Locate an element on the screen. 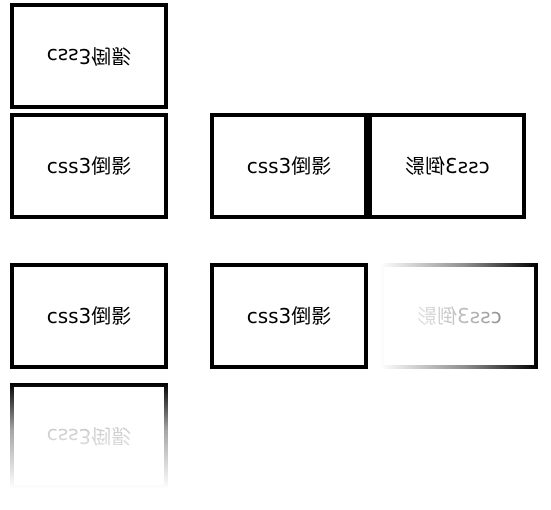  demo-box-reflect-below-faded: css3倒影 is located at coordinates (89, 316).